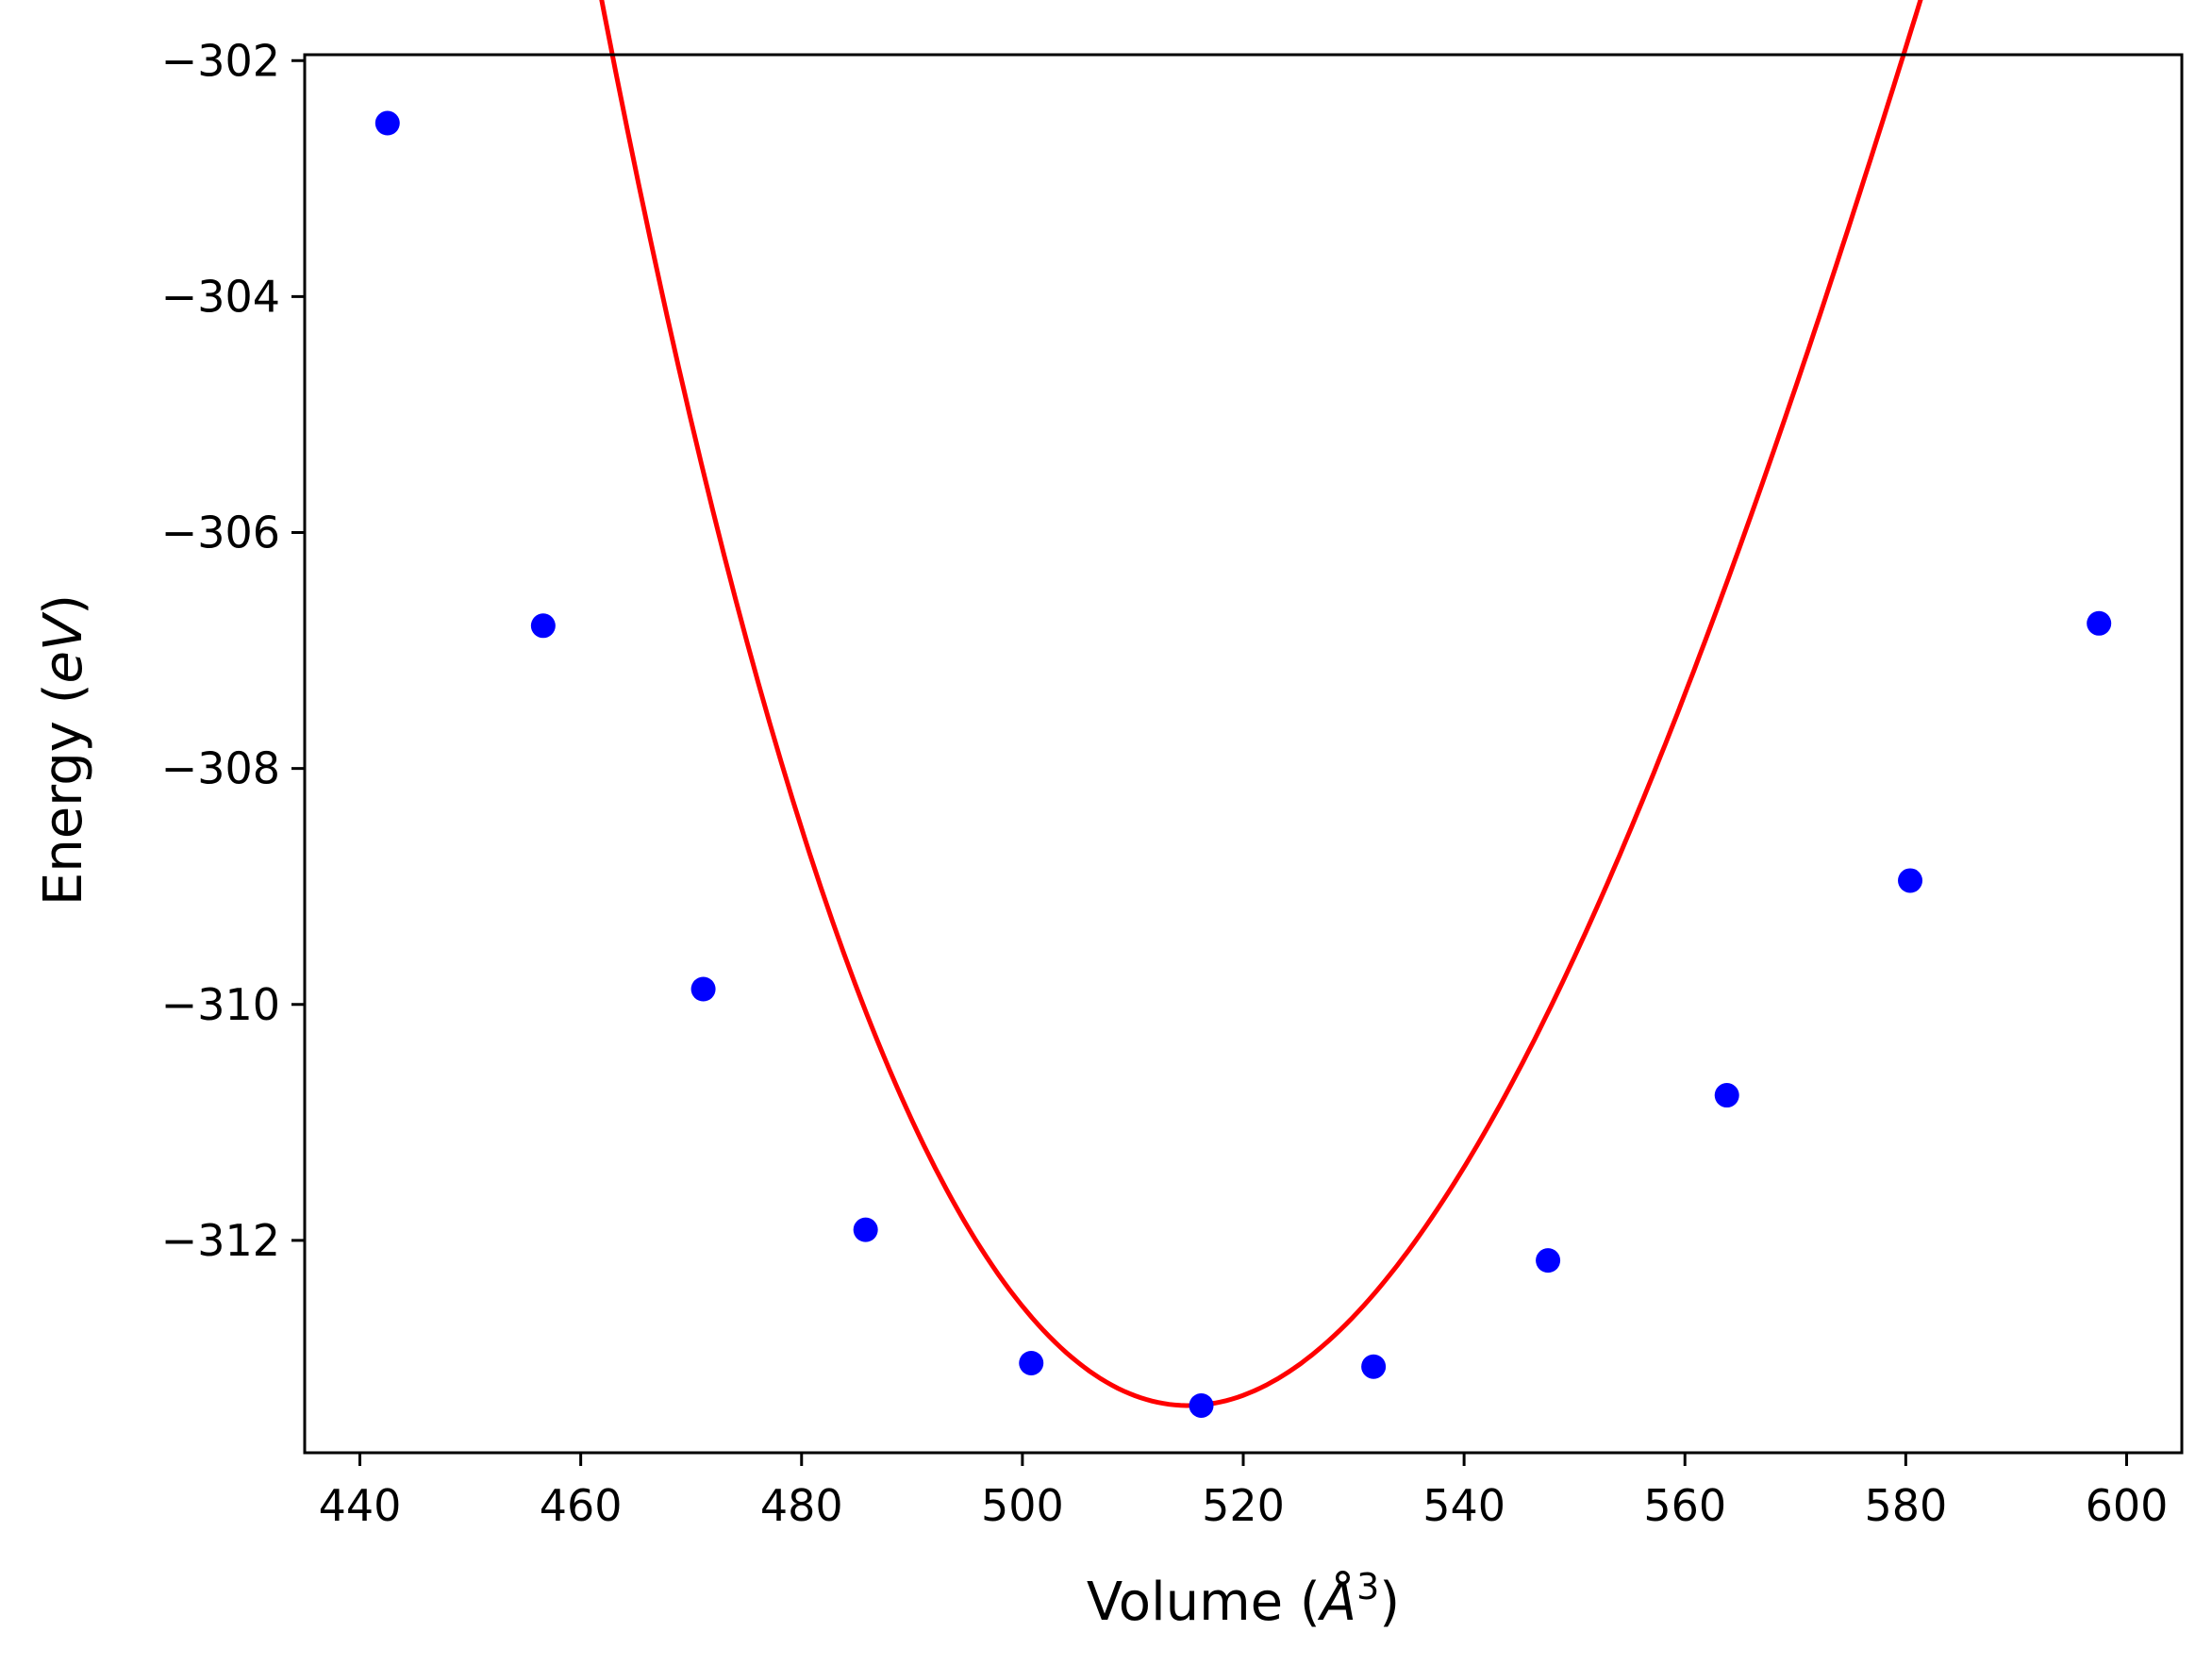 The width and height of the screenshot is (2212, 1665). I want to click on y-axis-label: Energy (eV), so click(63, 750).